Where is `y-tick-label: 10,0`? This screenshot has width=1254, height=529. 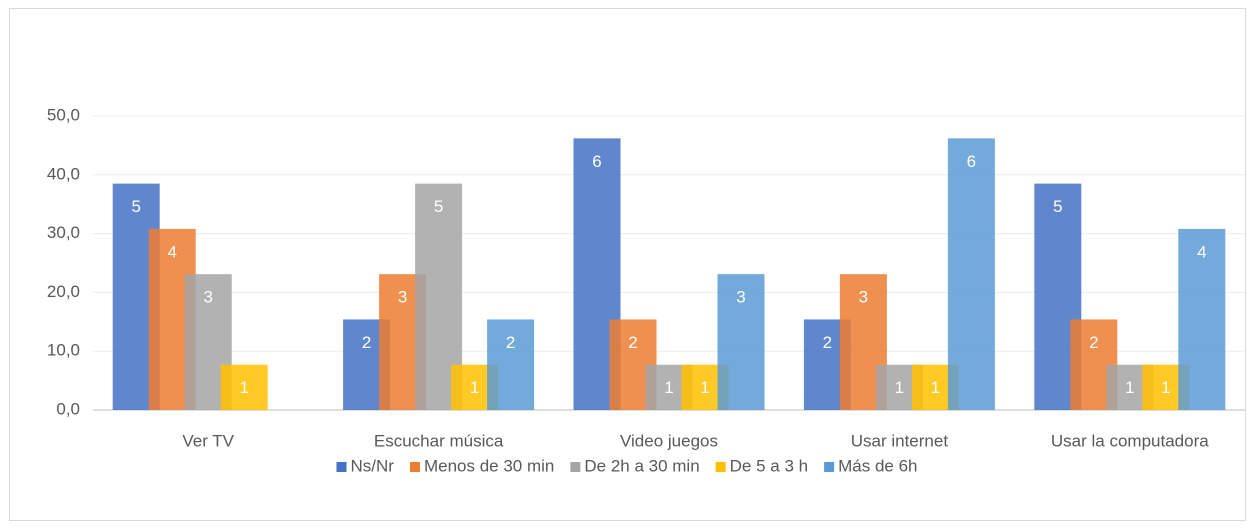 y-tick-label: 10,0 is located at coordinates (63, 350).